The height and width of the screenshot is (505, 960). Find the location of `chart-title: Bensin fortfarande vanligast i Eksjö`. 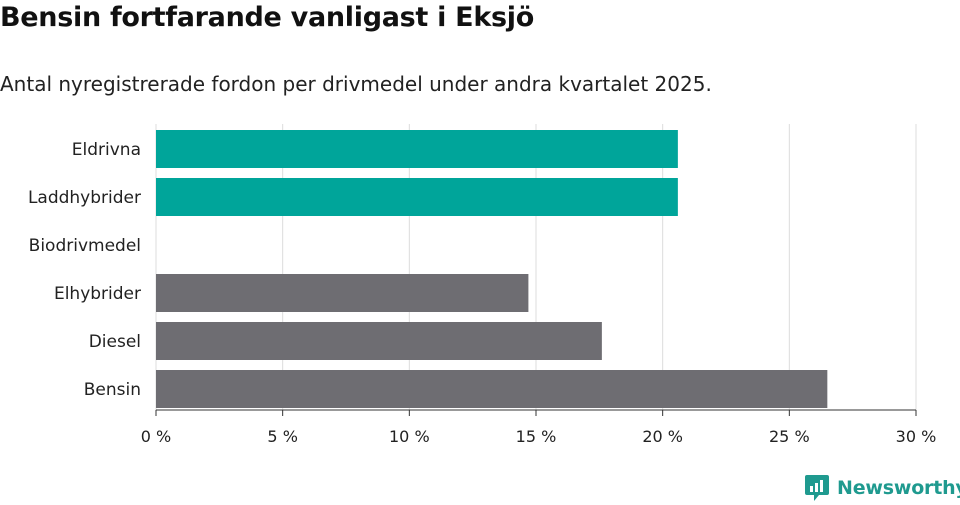

chart-title: Bensin fortfarande vanligast i Eksjö is located at coordinates (267, 17).